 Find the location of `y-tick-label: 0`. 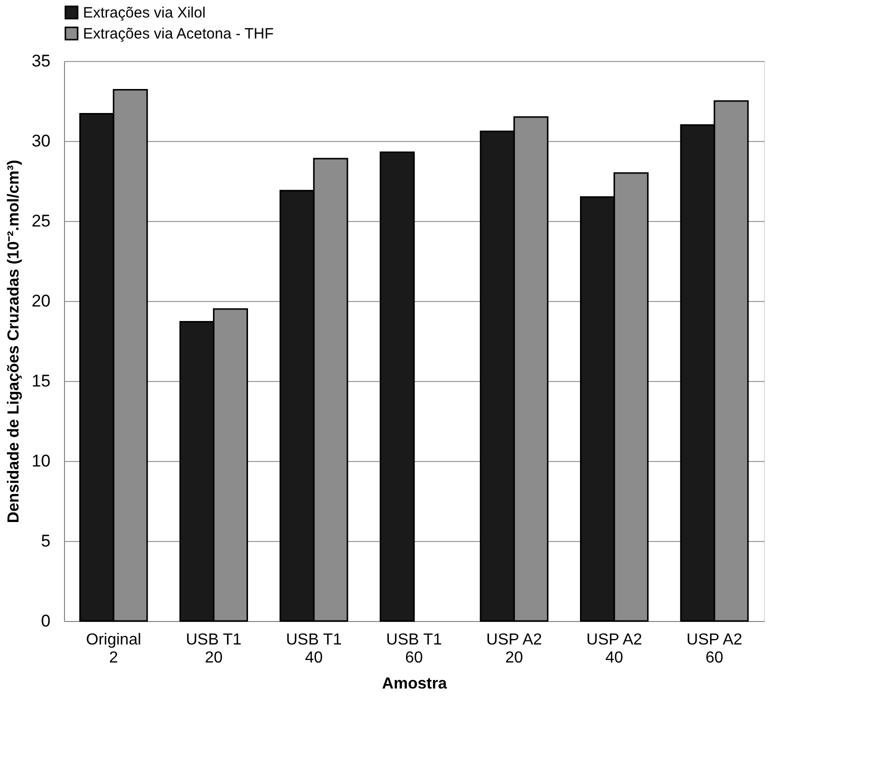

y-tick-label: 0 is located at coordinates (45, 621).